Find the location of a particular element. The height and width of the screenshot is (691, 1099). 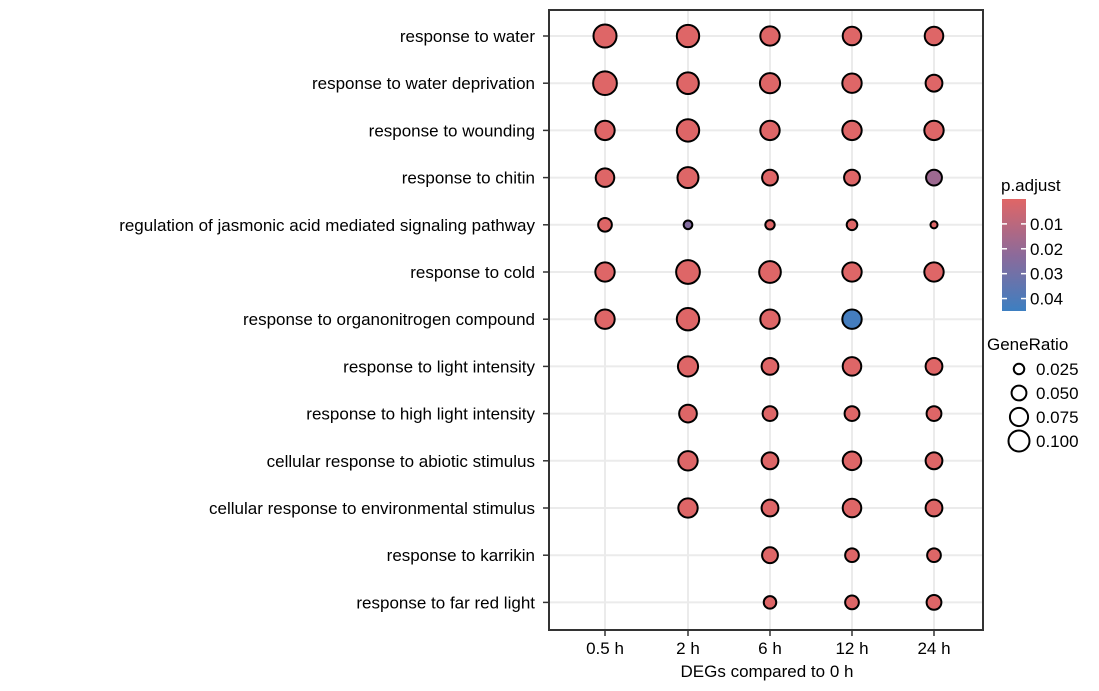

size-legend-label: 0.025 is located at coordinates (1057, 369).